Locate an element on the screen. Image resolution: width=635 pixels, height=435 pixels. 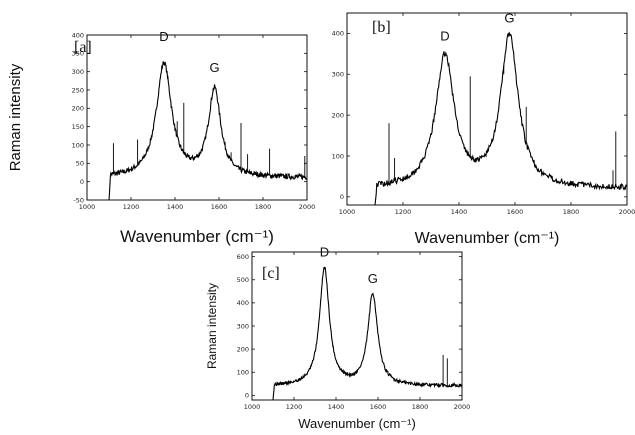
y-tick-label: 500 is located at coordinates (243, 280).